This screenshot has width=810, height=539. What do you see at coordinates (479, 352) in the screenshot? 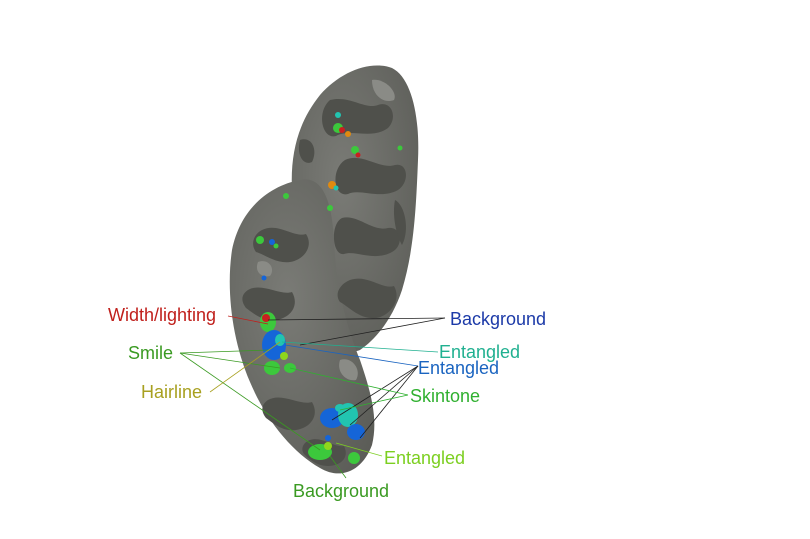
I see `label-entangled-teal: Entangled` at bounding box center [479, 352].